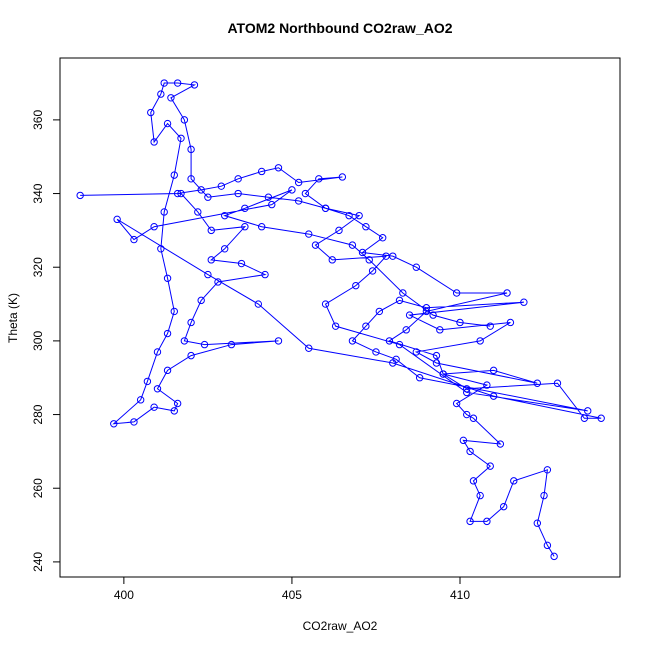 This screenshot has width=650, height=650. Describe the element at coordinates (292, 595) in the screenshot. I see `x-tick-label: 405` at that location.